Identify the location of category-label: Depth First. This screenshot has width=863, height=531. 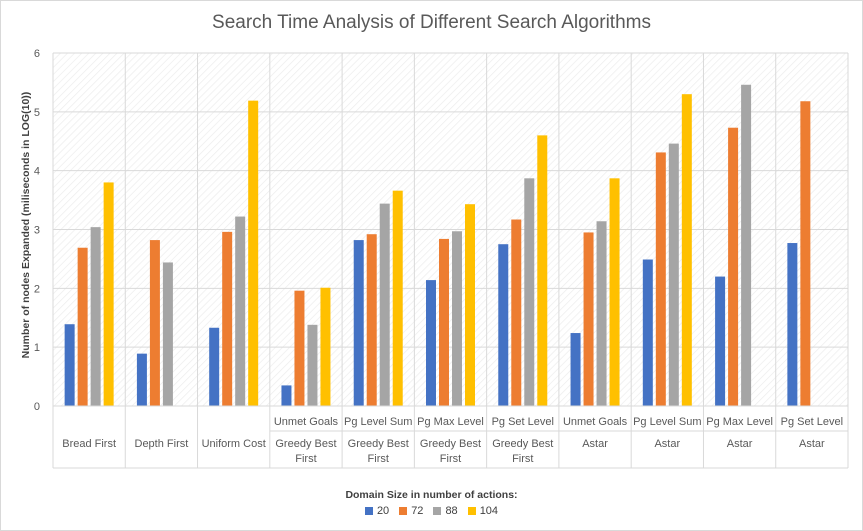
(162, 444).